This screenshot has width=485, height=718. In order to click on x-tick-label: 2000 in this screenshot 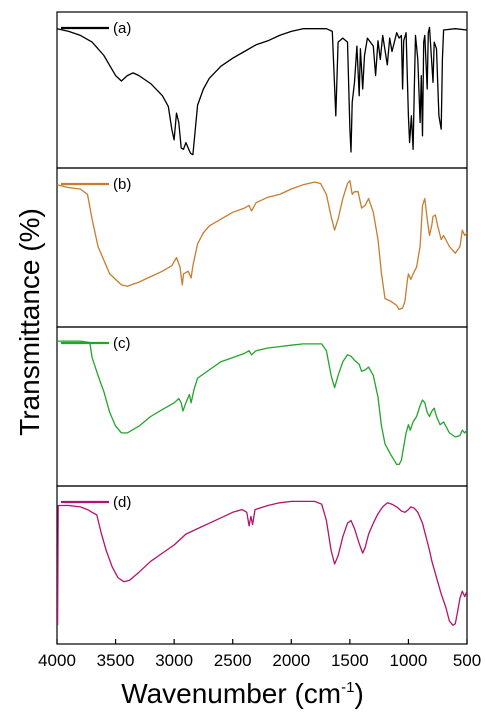, I will do `click(291, 660)`.